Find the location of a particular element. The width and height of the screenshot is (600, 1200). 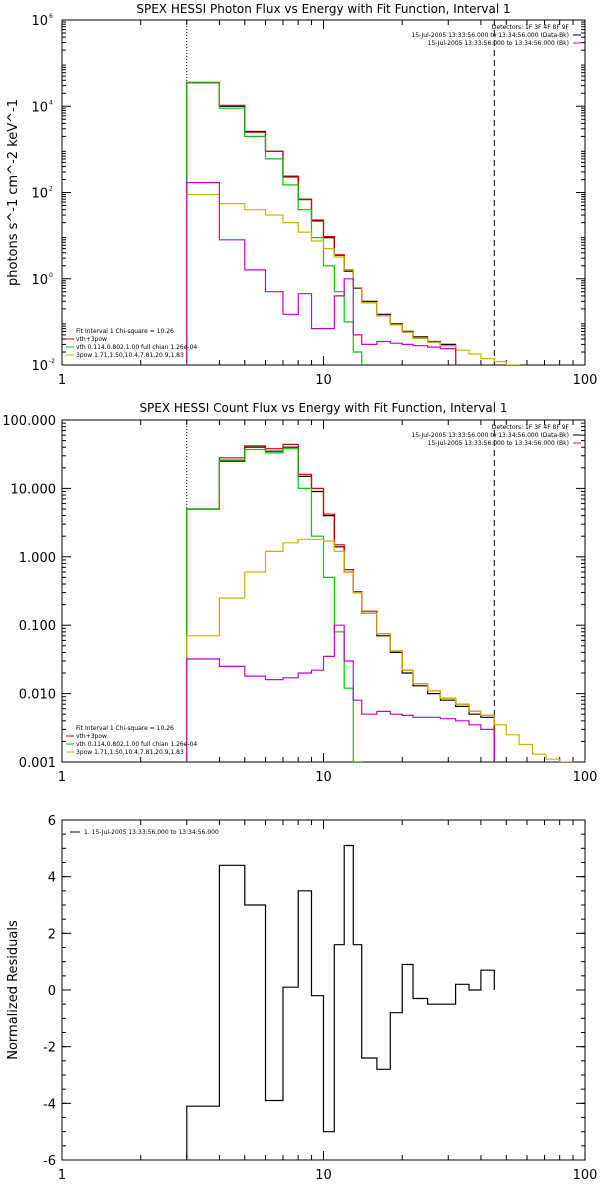

y-tick-label: 2 is located at coordinates (52, 934).